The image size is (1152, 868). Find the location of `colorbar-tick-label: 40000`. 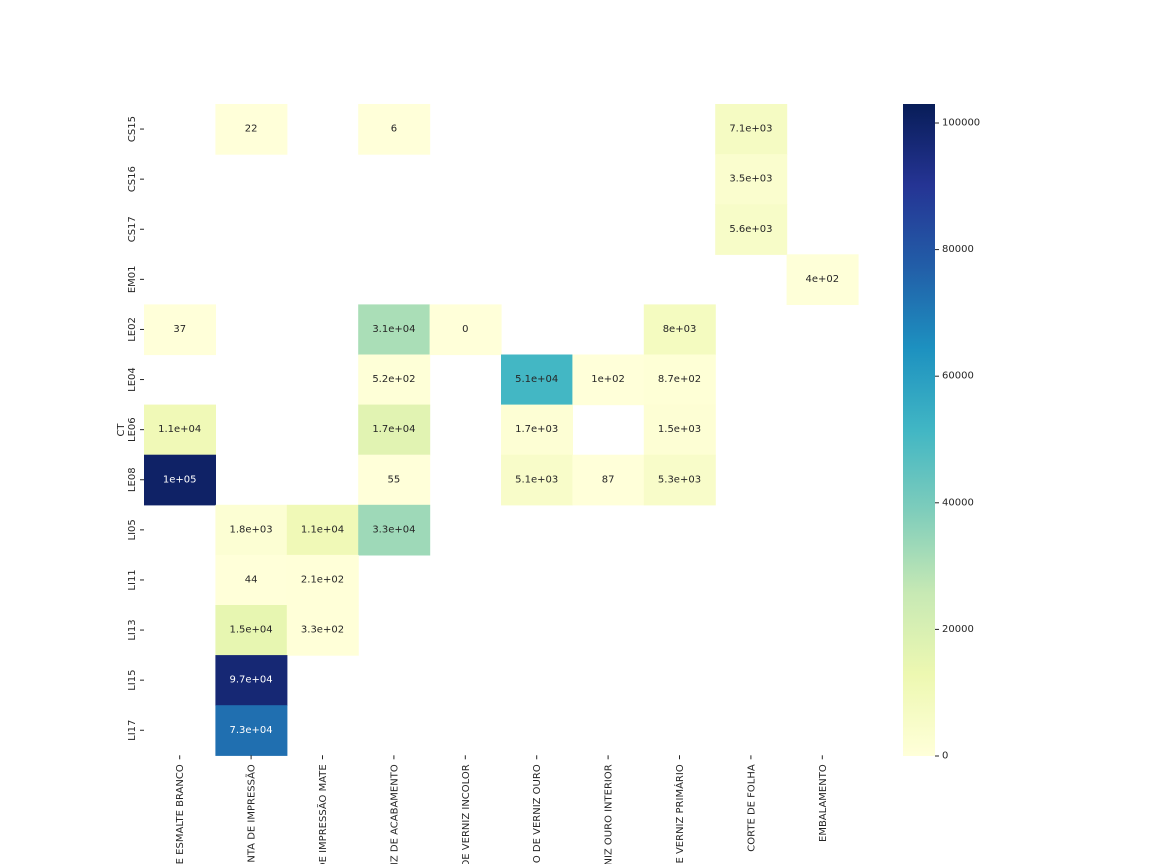

colorbar-tick-label: 40000 is located at coordinates (958, 502).